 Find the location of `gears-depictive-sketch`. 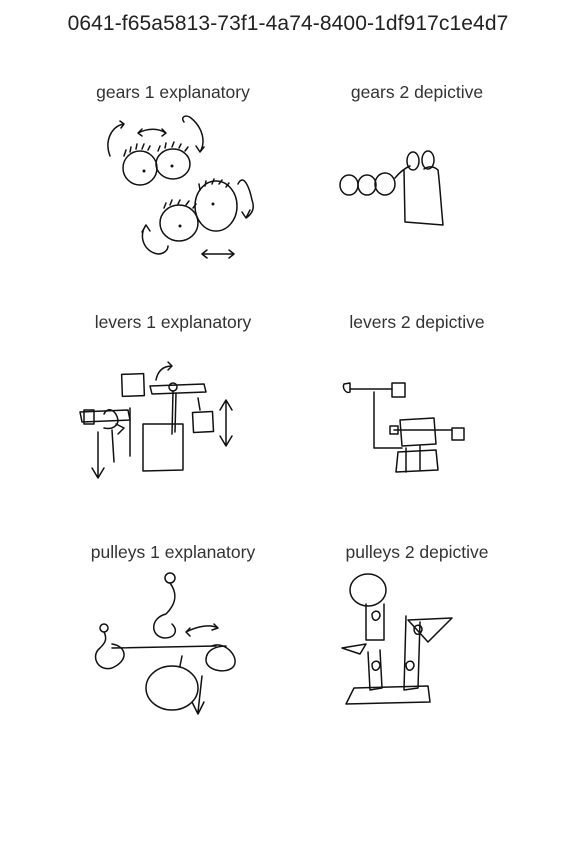

gears-depictive-sketch is located at coordinates (391, 188).